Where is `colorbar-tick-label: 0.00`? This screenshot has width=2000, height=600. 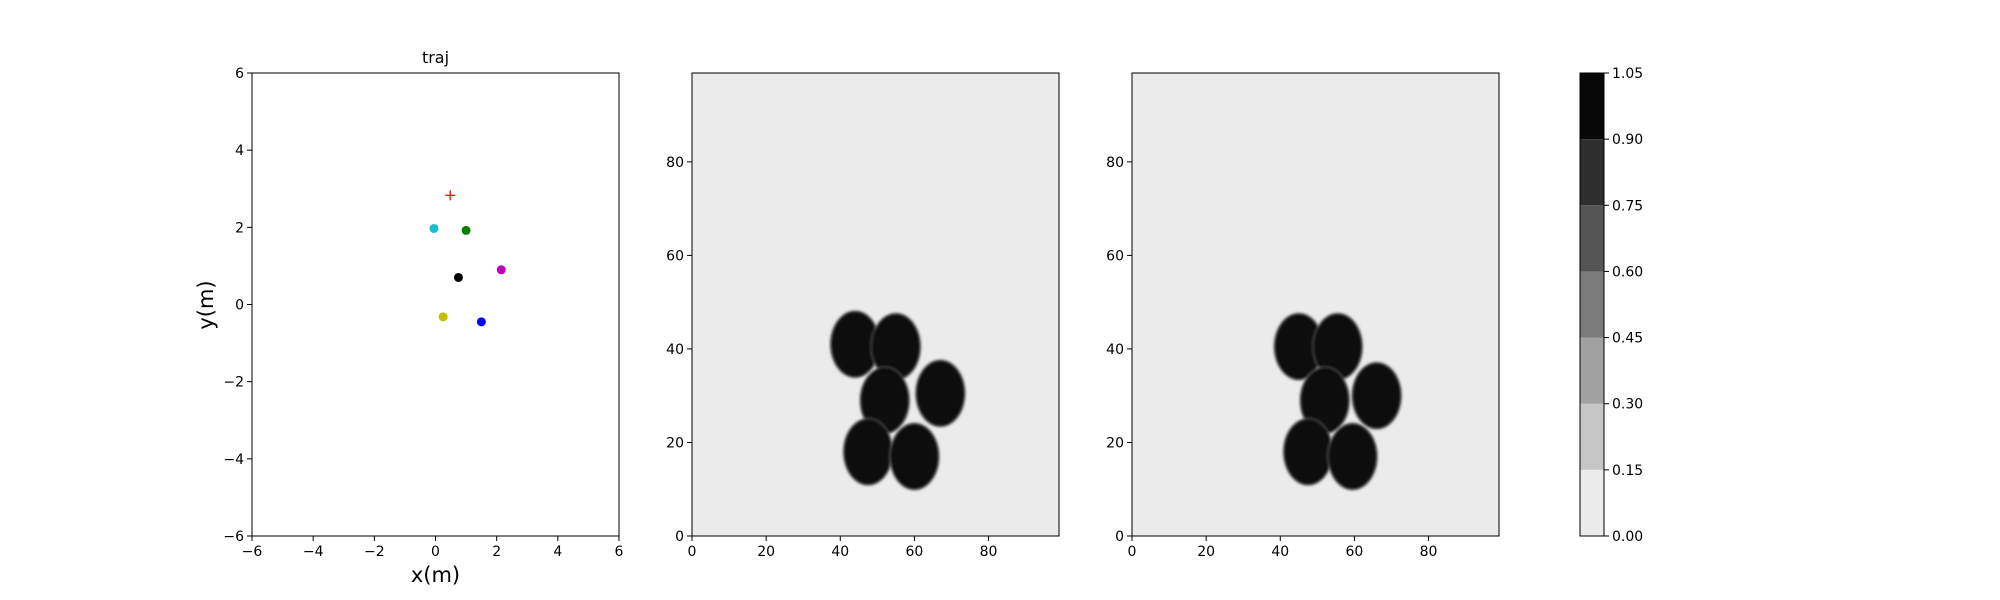 colorbar-tick-label: 0.00 is located at coordinates (1627, 537).